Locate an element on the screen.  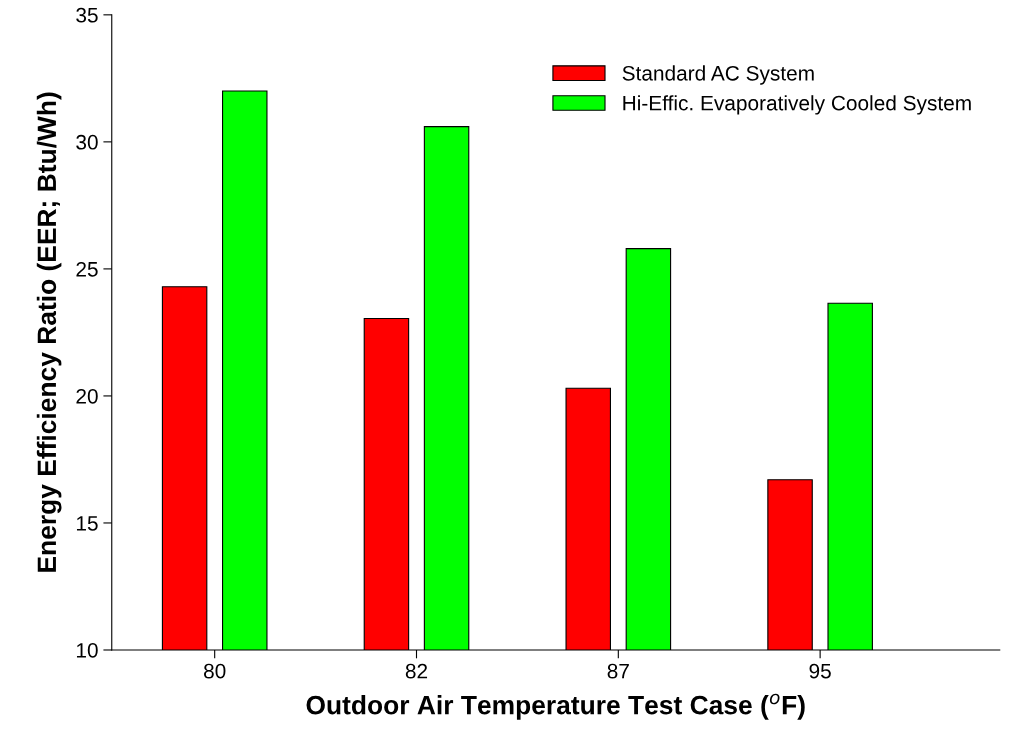
x-tick-label: 87 is located at coordinates (618, 671).